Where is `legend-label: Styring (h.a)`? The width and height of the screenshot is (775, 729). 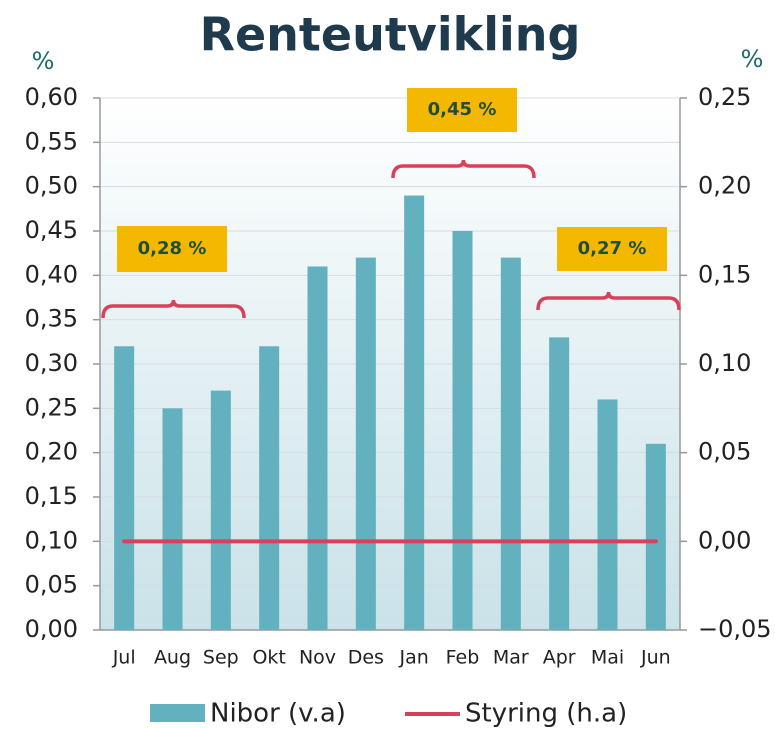
legend-label: Styring (h.a) is located at coordinates (546, 714).